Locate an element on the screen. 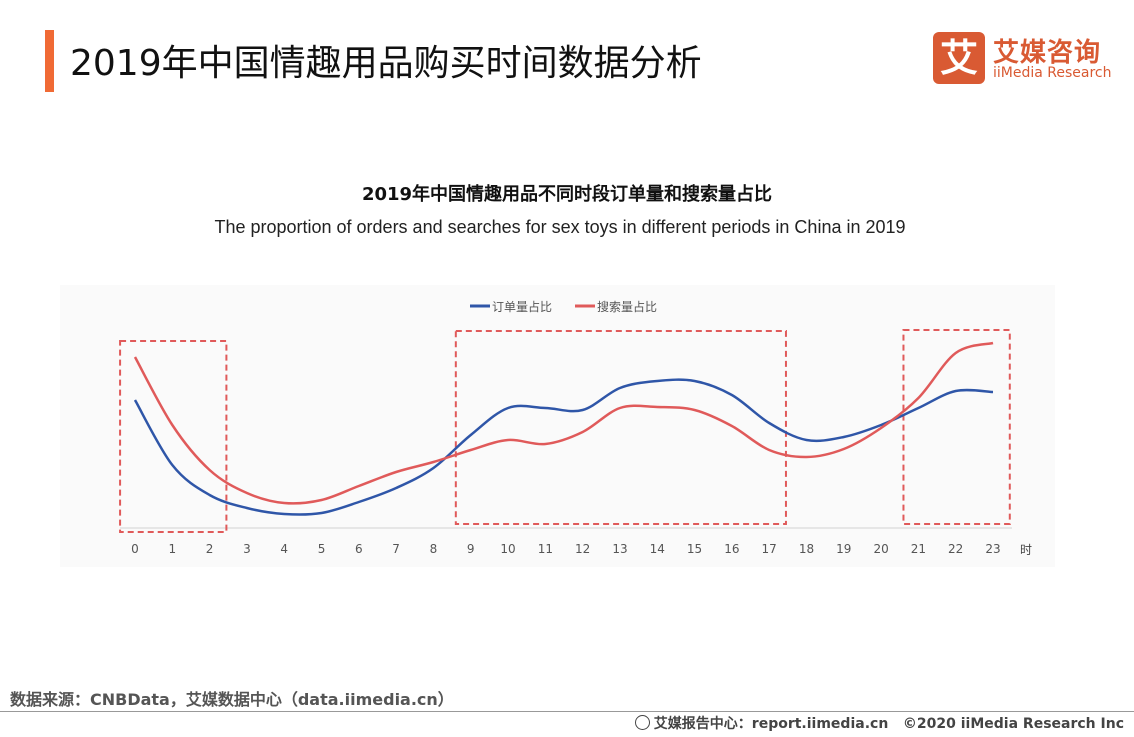  chart-title: 2019年中国情趣用品不同时段订单量和搜索量占比 is located at coordinates (567, 194).